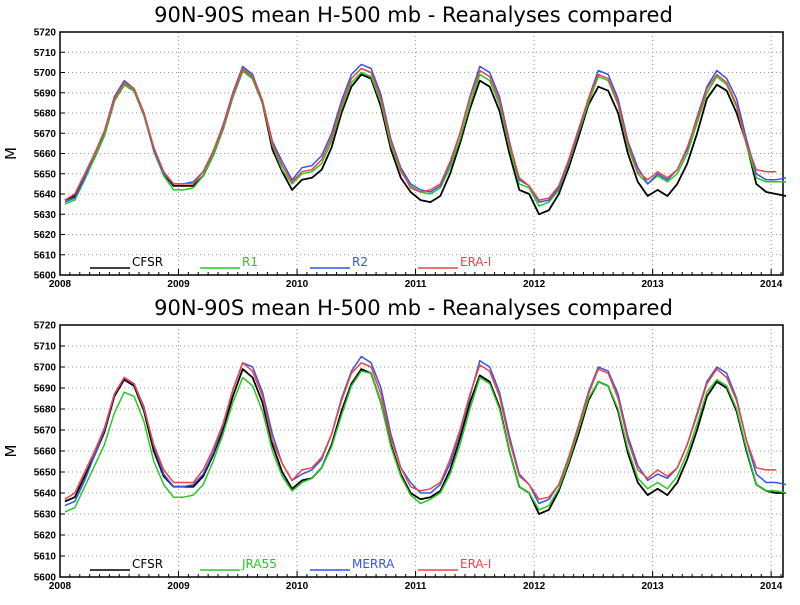 The image size is (800, 605). Describe the element at coordinates (250, 262) in the screenshot. I see `legend-label: R1` at that location.